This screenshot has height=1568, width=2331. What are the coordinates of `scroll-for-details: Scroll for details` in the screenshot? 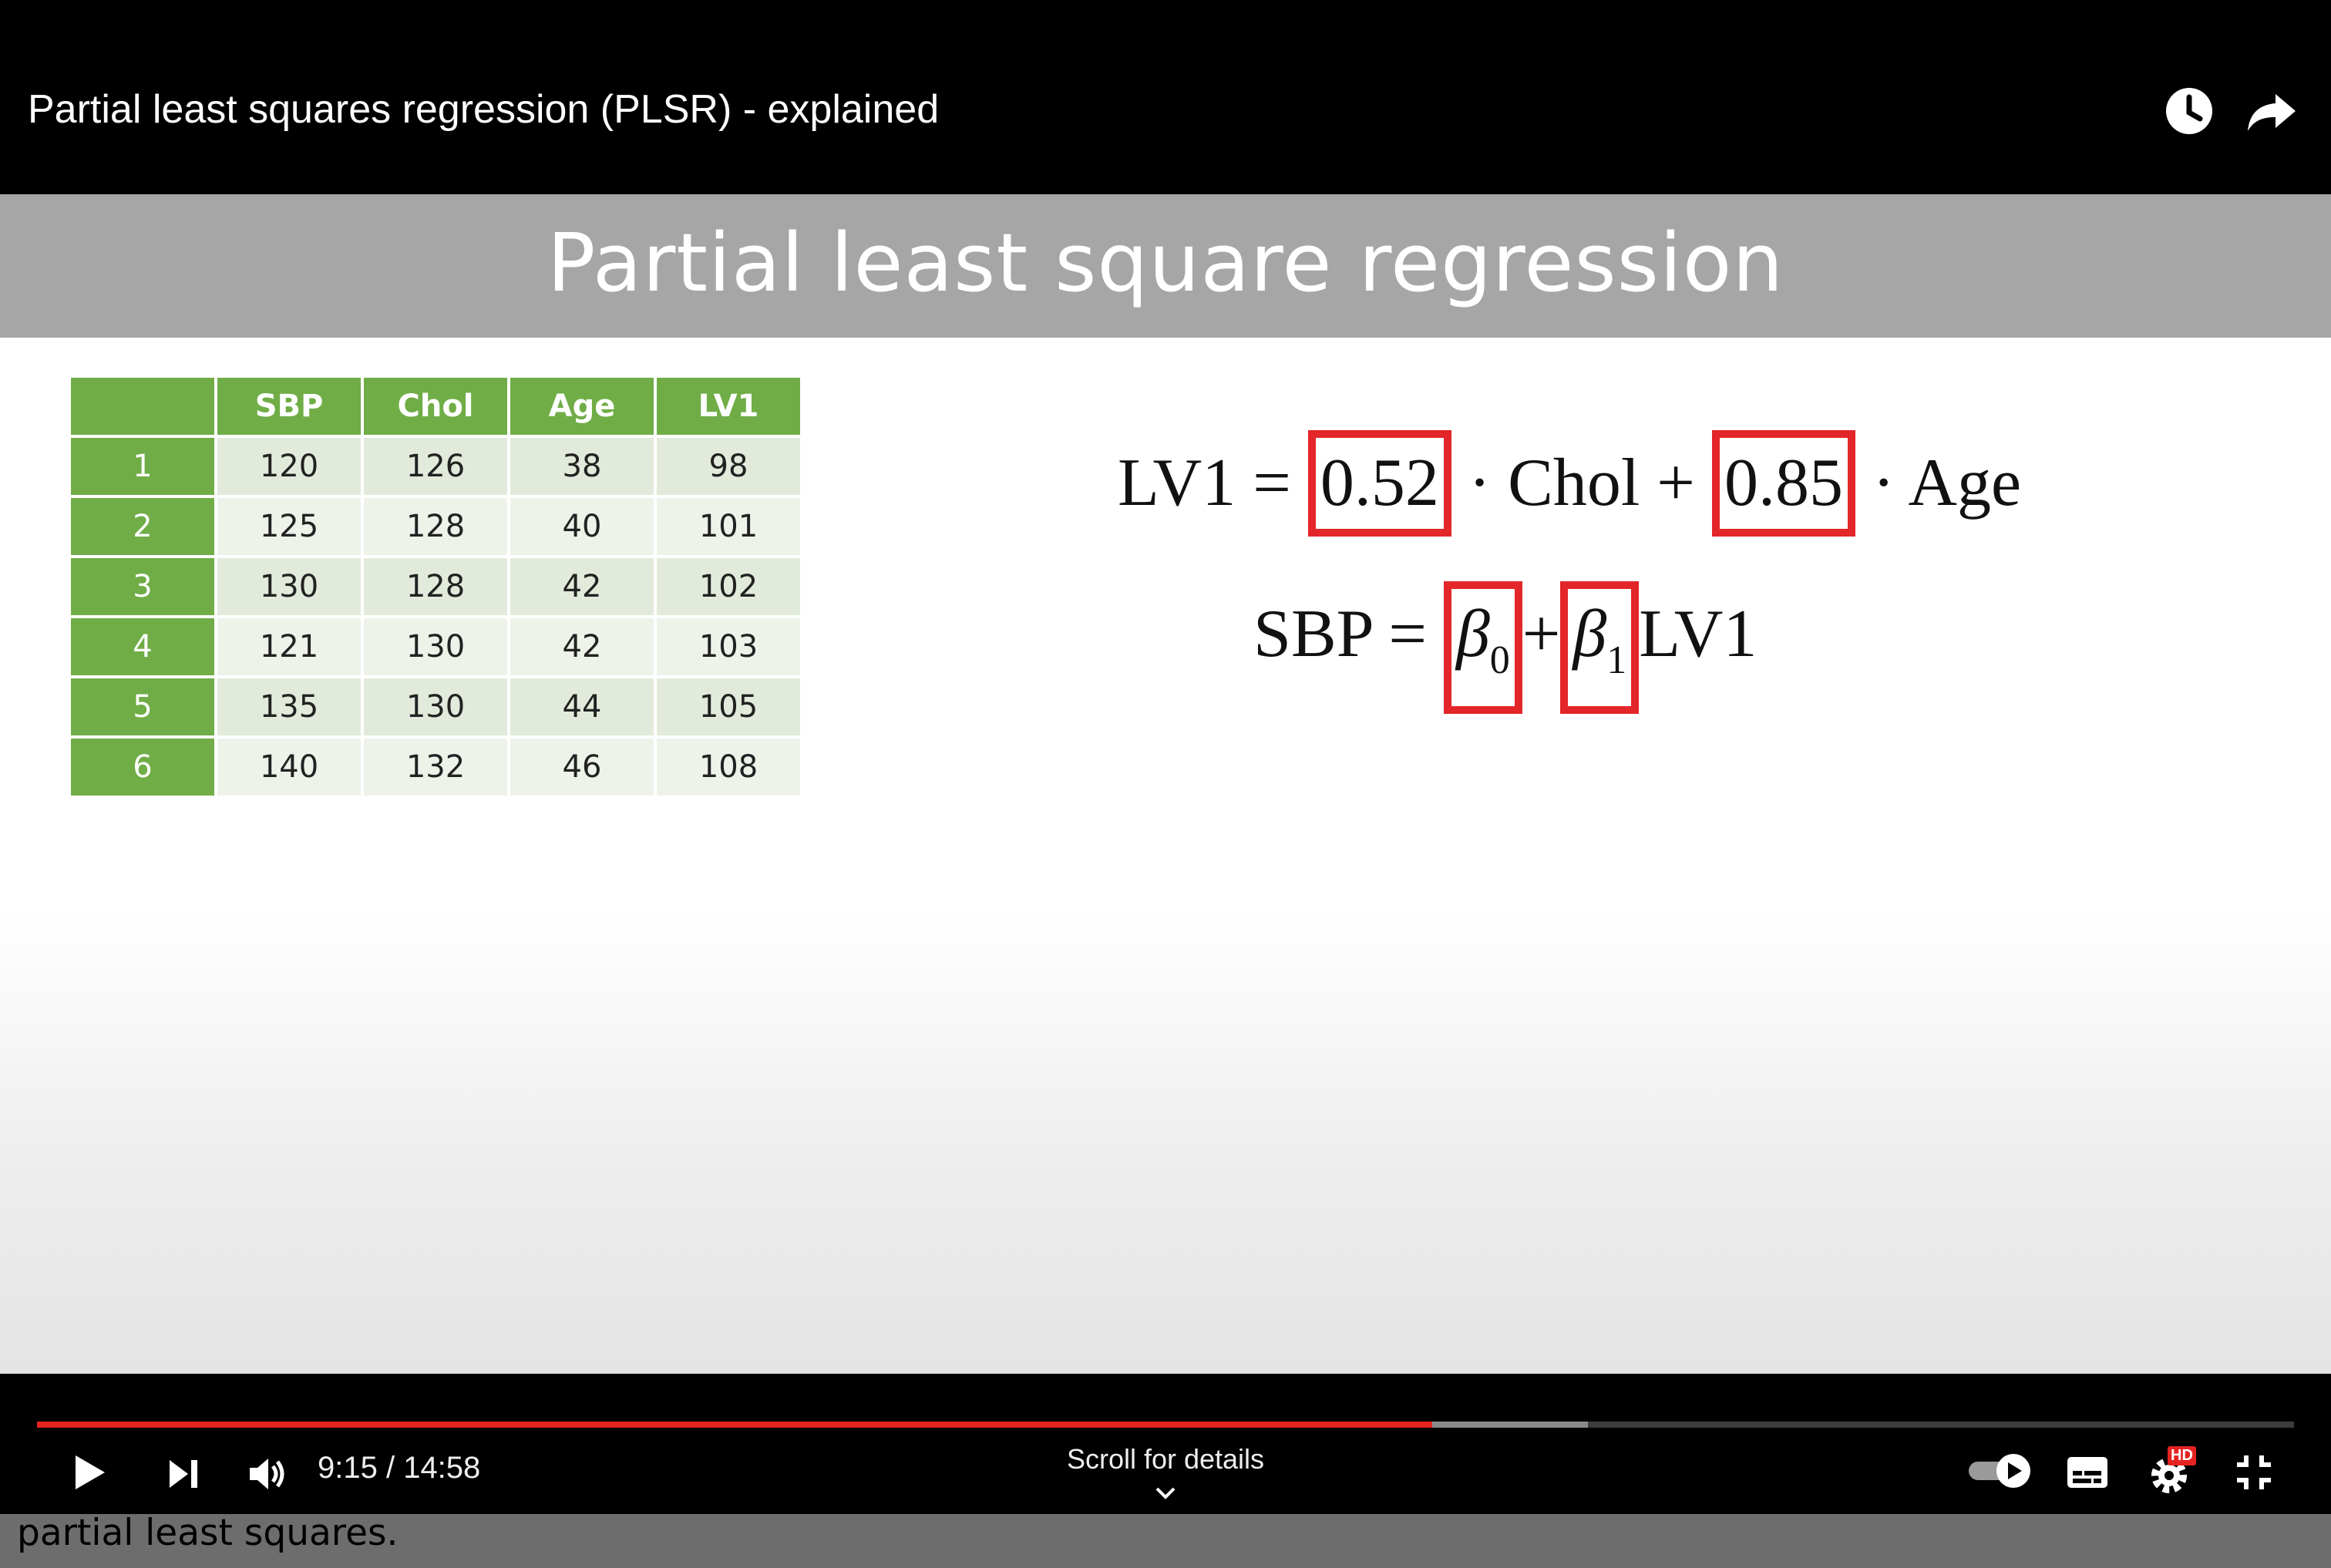 It's located at (1165, 1475).